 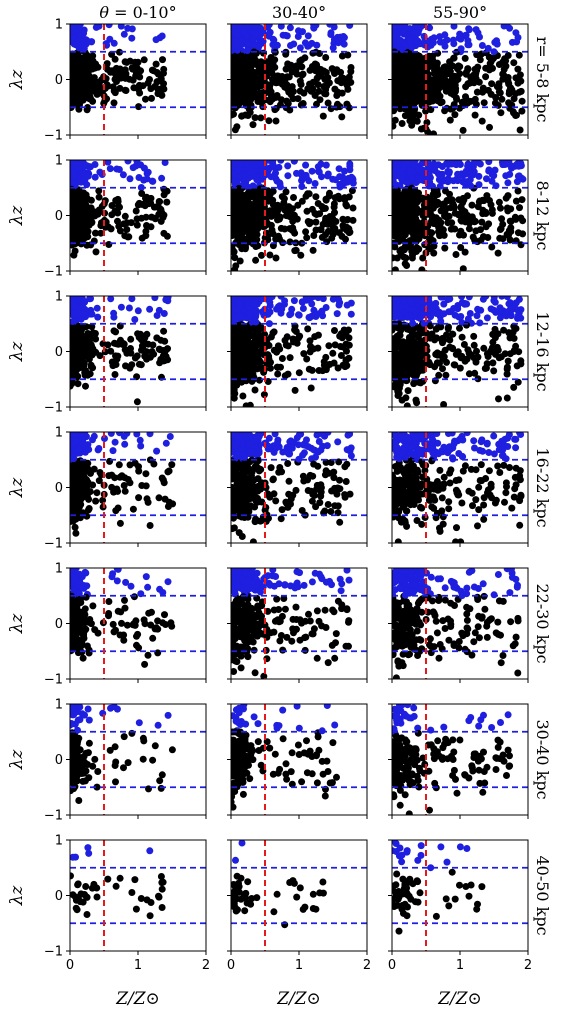 I want to click on y-tick-label: 0, so click(x=59, y=216).